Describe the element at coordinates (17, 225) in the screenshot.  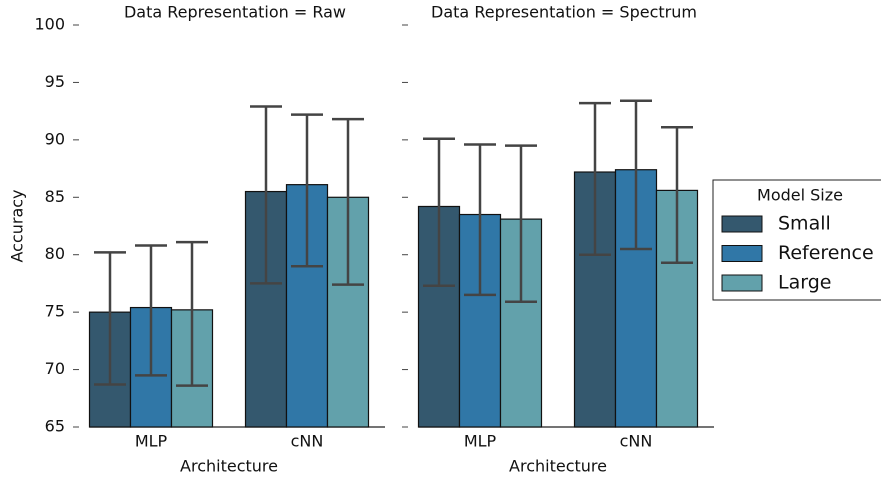
I see `y-axis-label: Accuracy` at that location.